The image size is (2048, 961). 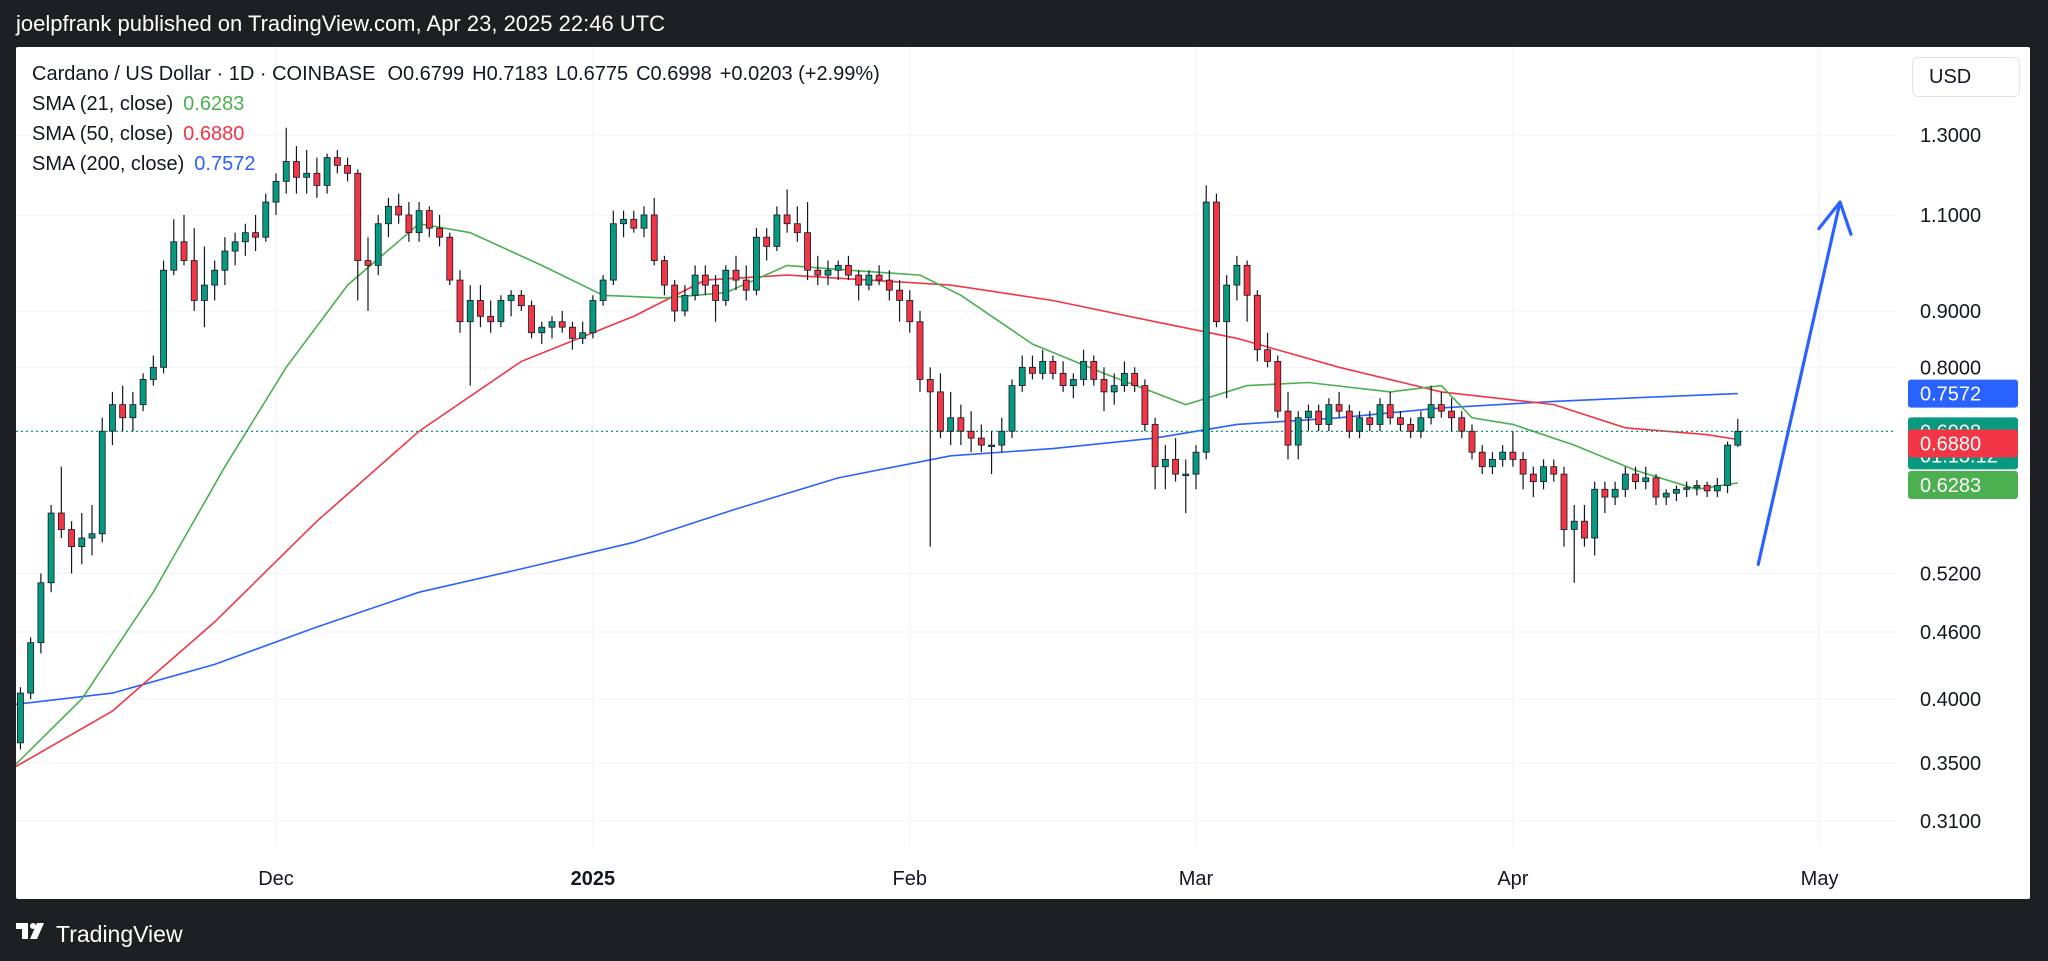 What do you see at coordinates (204, 74) in the screenshot?
I see `legend-symbol: Cardano / US Dollar · 1D · COINBASE` at bounding box center [204, 74].